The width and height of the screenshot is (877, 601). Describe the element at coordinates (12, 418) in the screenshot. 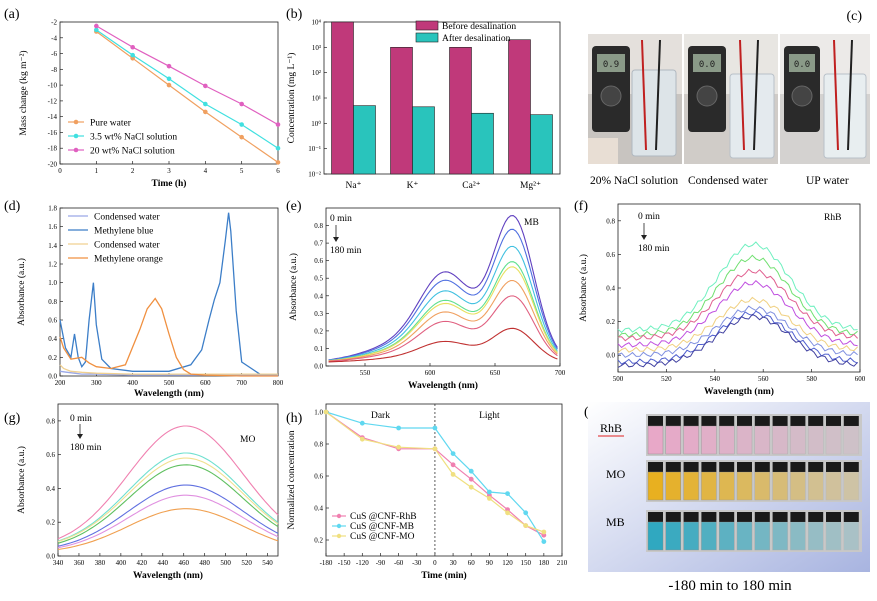

I see `panel-label: (g)` at that location.